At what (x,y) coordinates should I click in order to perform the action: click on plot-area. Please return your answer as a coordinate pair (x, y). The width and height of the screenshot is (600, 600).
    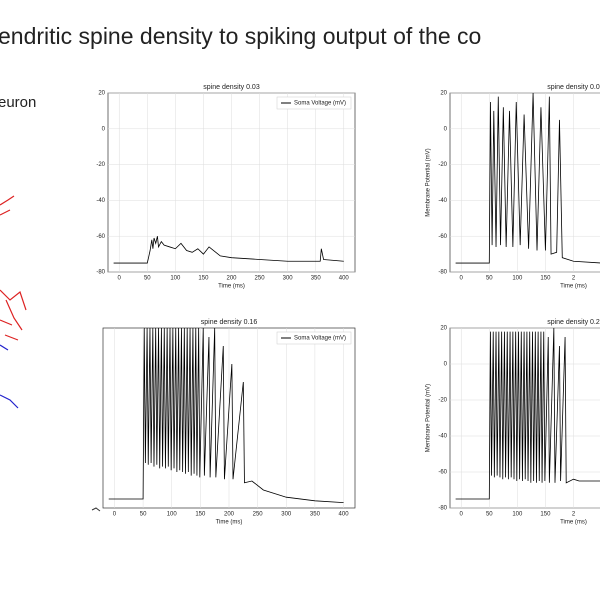
    Looking at the image, I should click on (524, 182).